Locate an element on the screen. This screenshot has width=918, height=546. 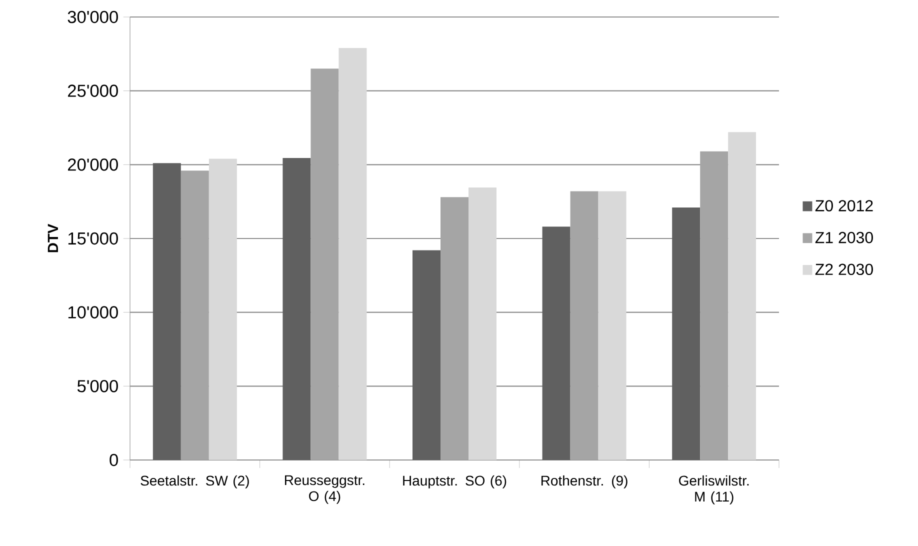
y-tick-label: 15'000 is located at coordinates (93, 238).